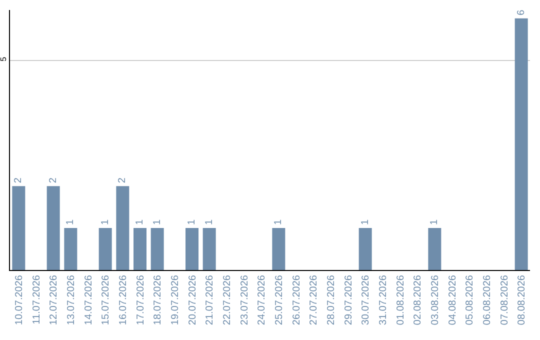  What do you see at coordinates (383, 300) in the screenshot?
I see `x-tick-label: 31.07.2026` at bounding box center [383, 300].